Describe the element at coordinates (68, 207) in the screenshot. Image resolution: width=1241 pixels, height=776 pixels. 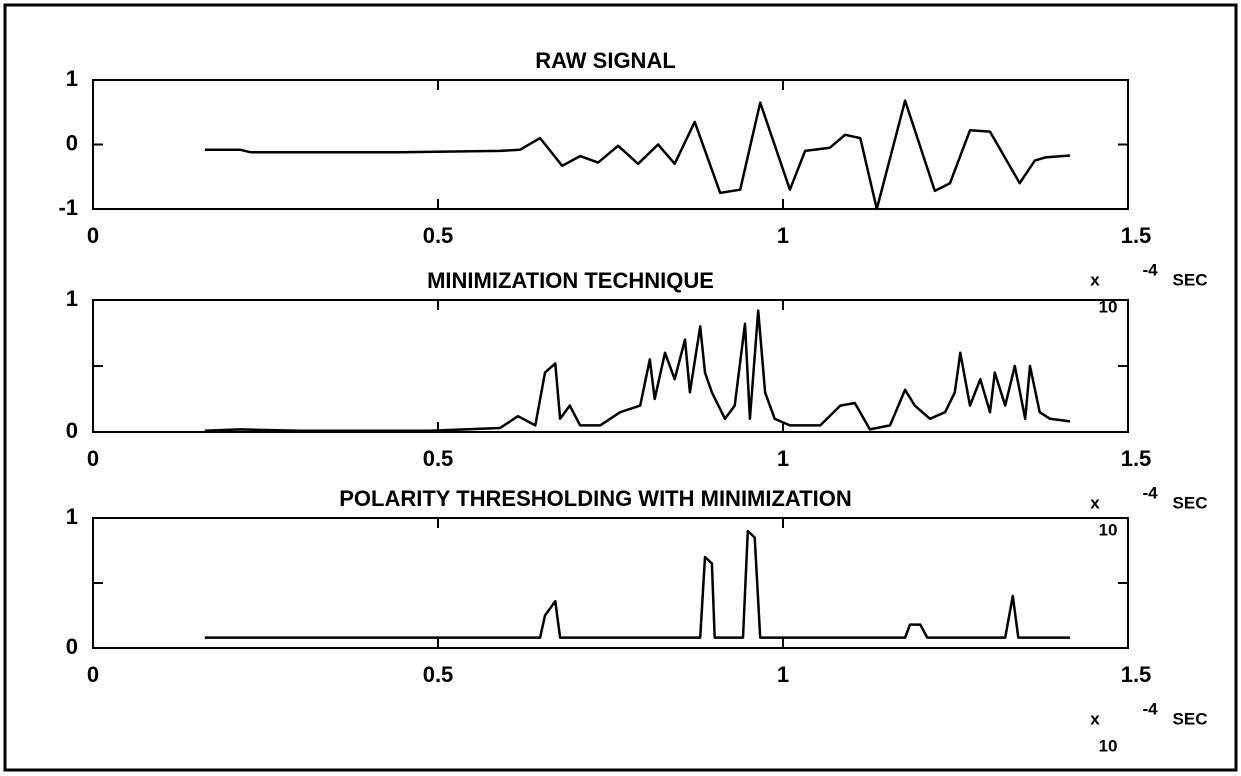
I see `y-tick-label: -1` at that location.